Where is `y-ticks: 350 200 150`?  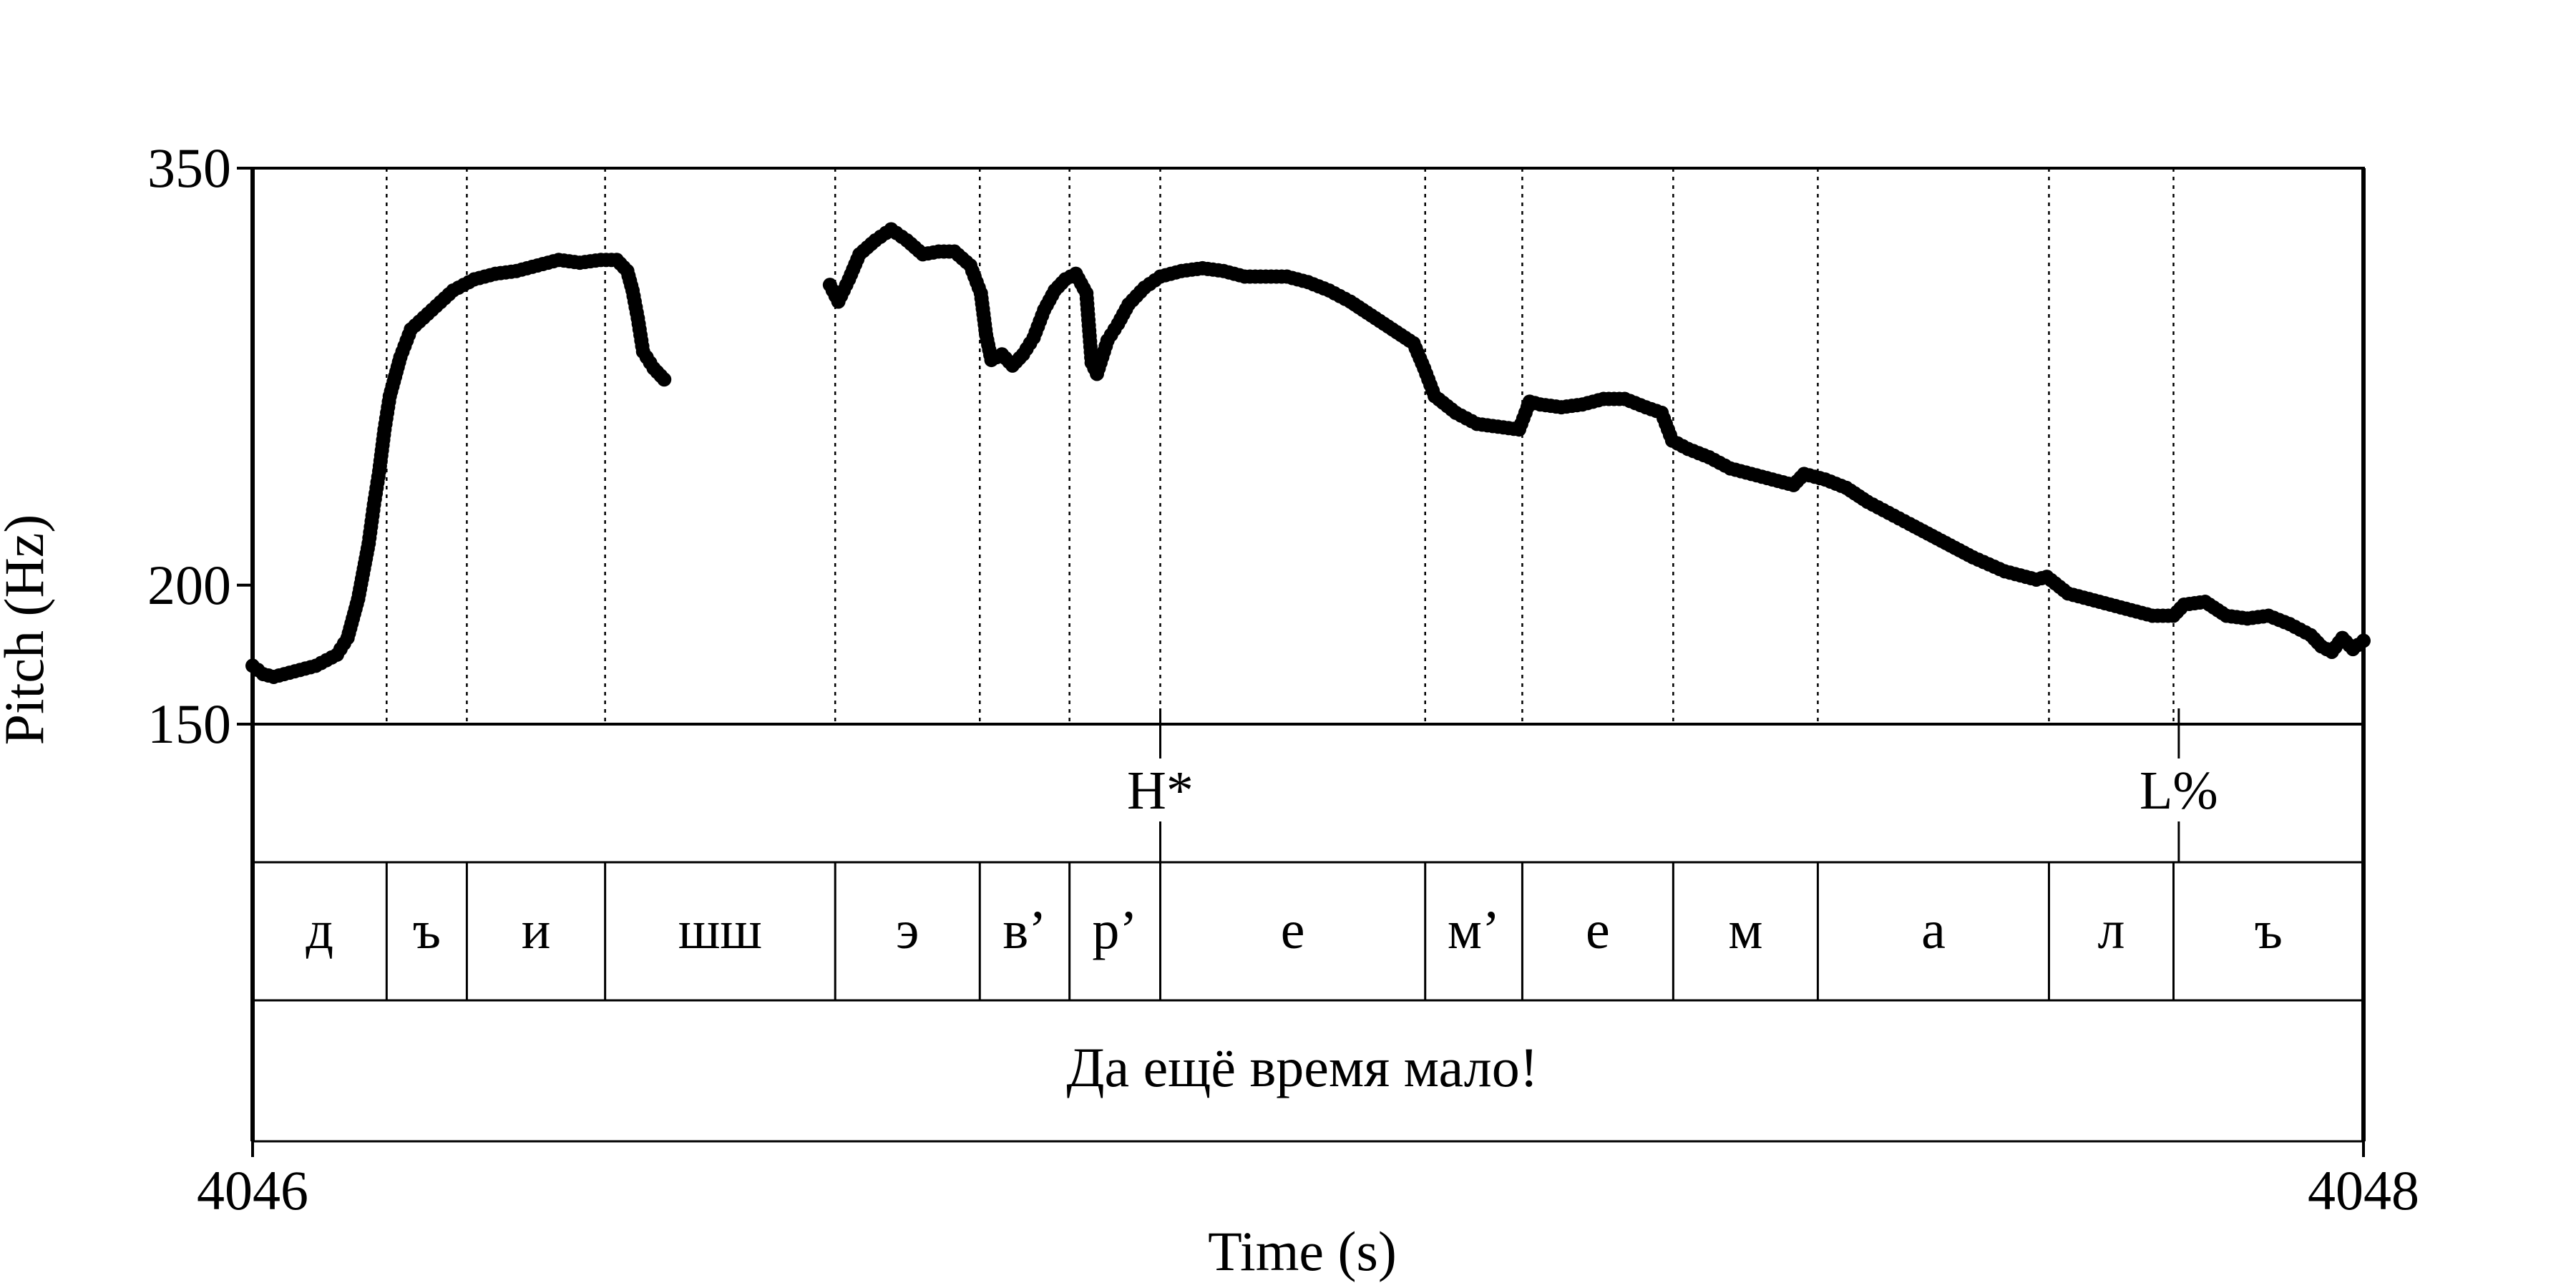
y-ticks: 350 200 150 is located at coordinates (200, 446).